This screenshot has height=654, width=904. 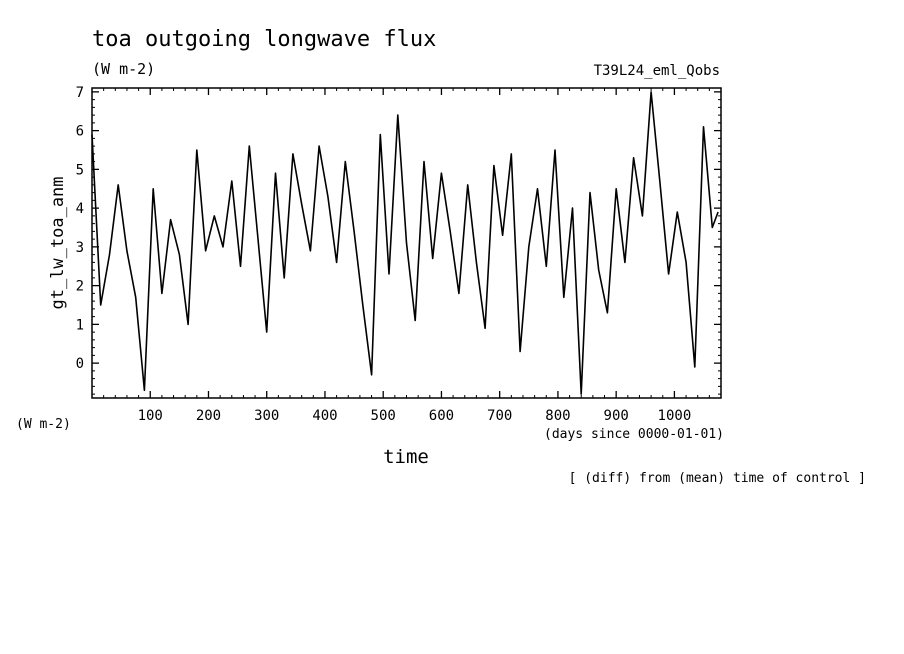 What do you see at coordinates (80, 325) in the screenshot?
I see `y-tick-label: 1` at bounding box center [80, 325].